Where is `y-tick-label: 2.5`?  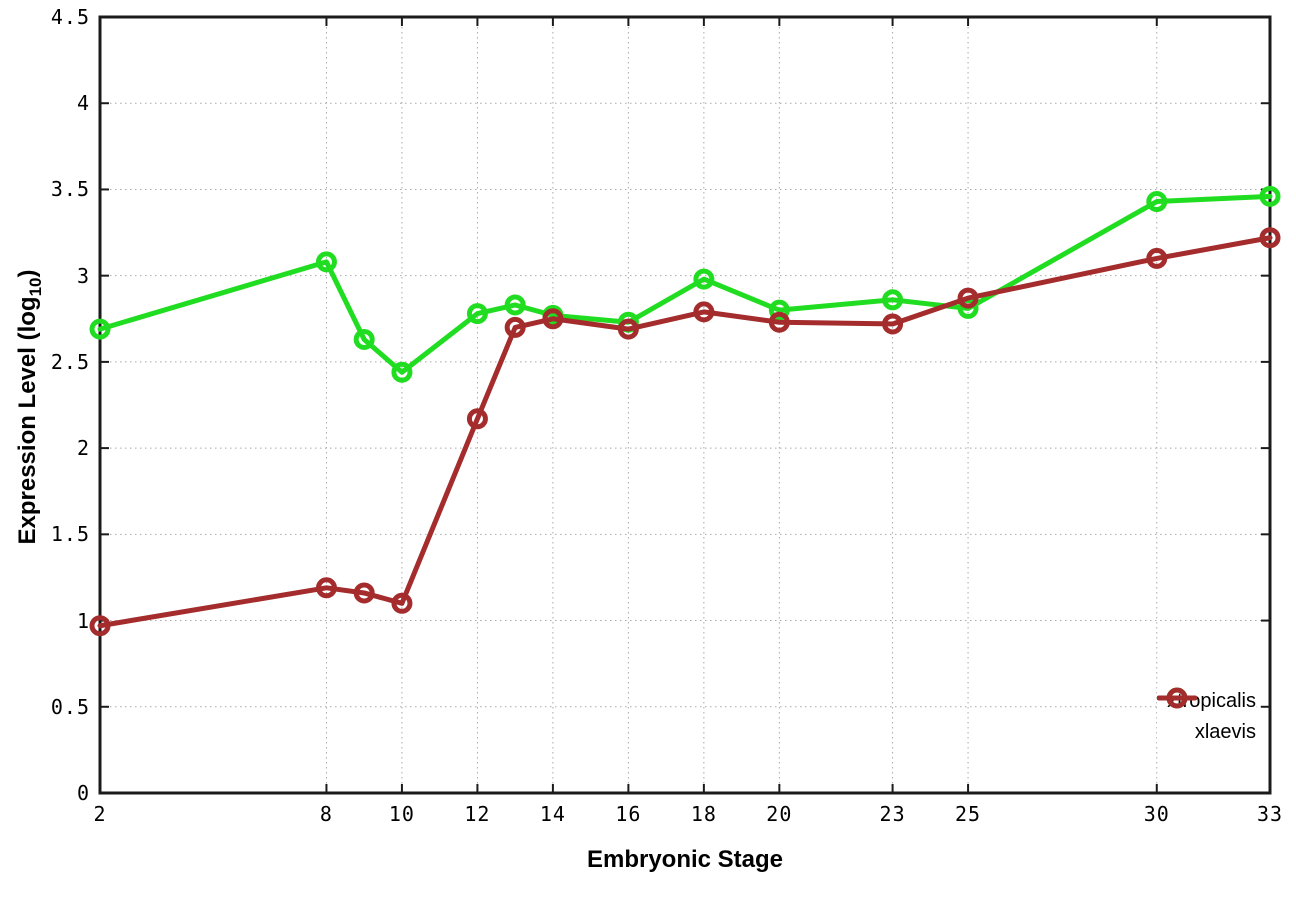 y-tick-label: 2.5 is located at coordinates (70, 361).